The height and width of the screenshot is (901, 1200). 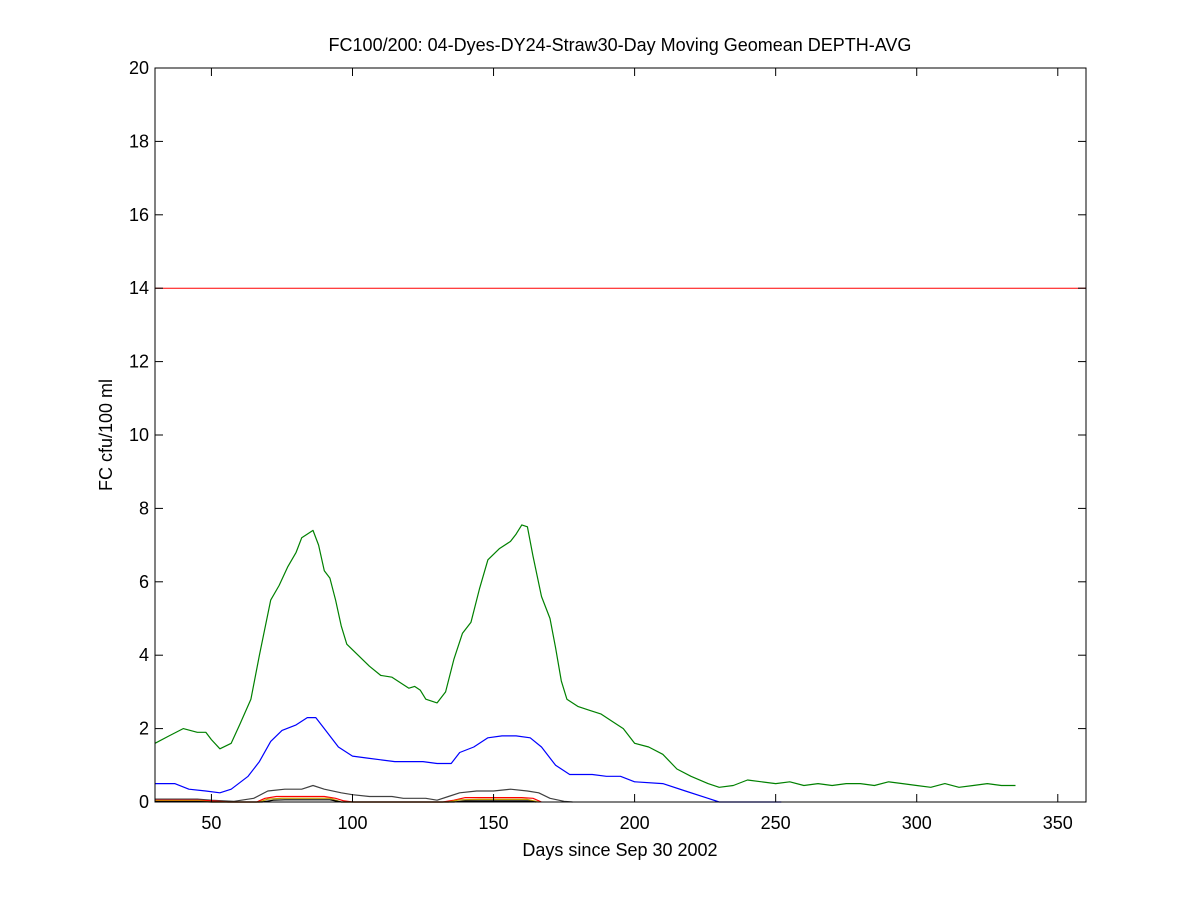 What do you see at coordinates (1058, 823) in the screenshot?
I see `x-tick-label: 350` at bounding box center [1058, 823].